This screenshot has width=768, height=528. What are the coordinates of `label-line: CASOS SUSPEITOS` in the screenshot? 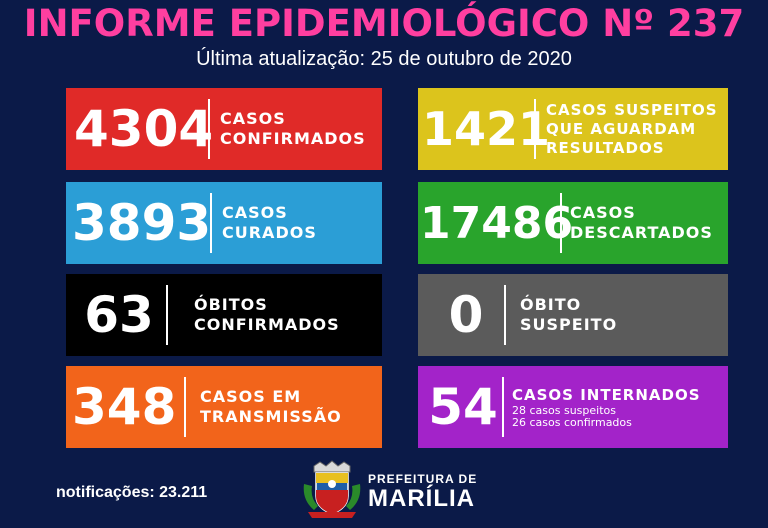 It's located at (632, 109).